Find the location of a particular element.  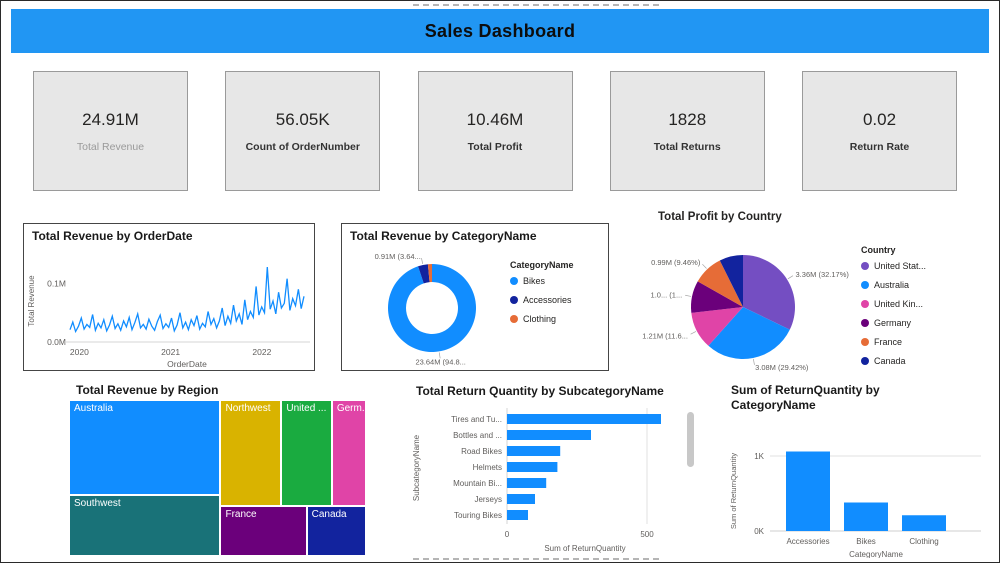

axis-category-label: Helmets is located at coordinates (487, 467).